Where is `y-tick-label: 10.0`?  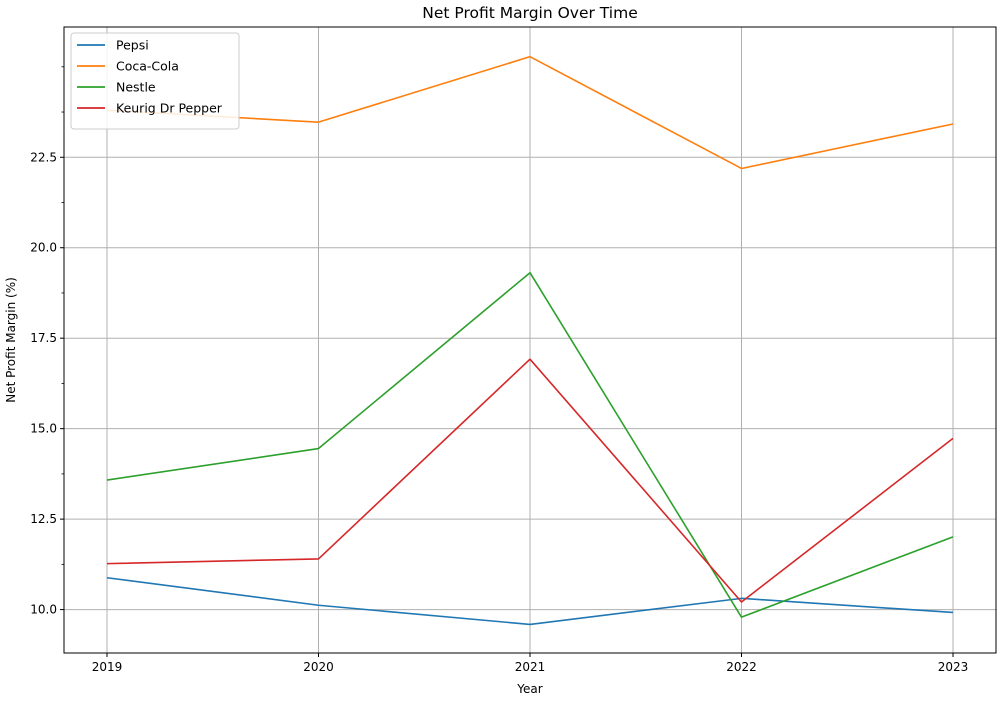 y-tick-label: 10.0 is located at coordinates (43, 610).